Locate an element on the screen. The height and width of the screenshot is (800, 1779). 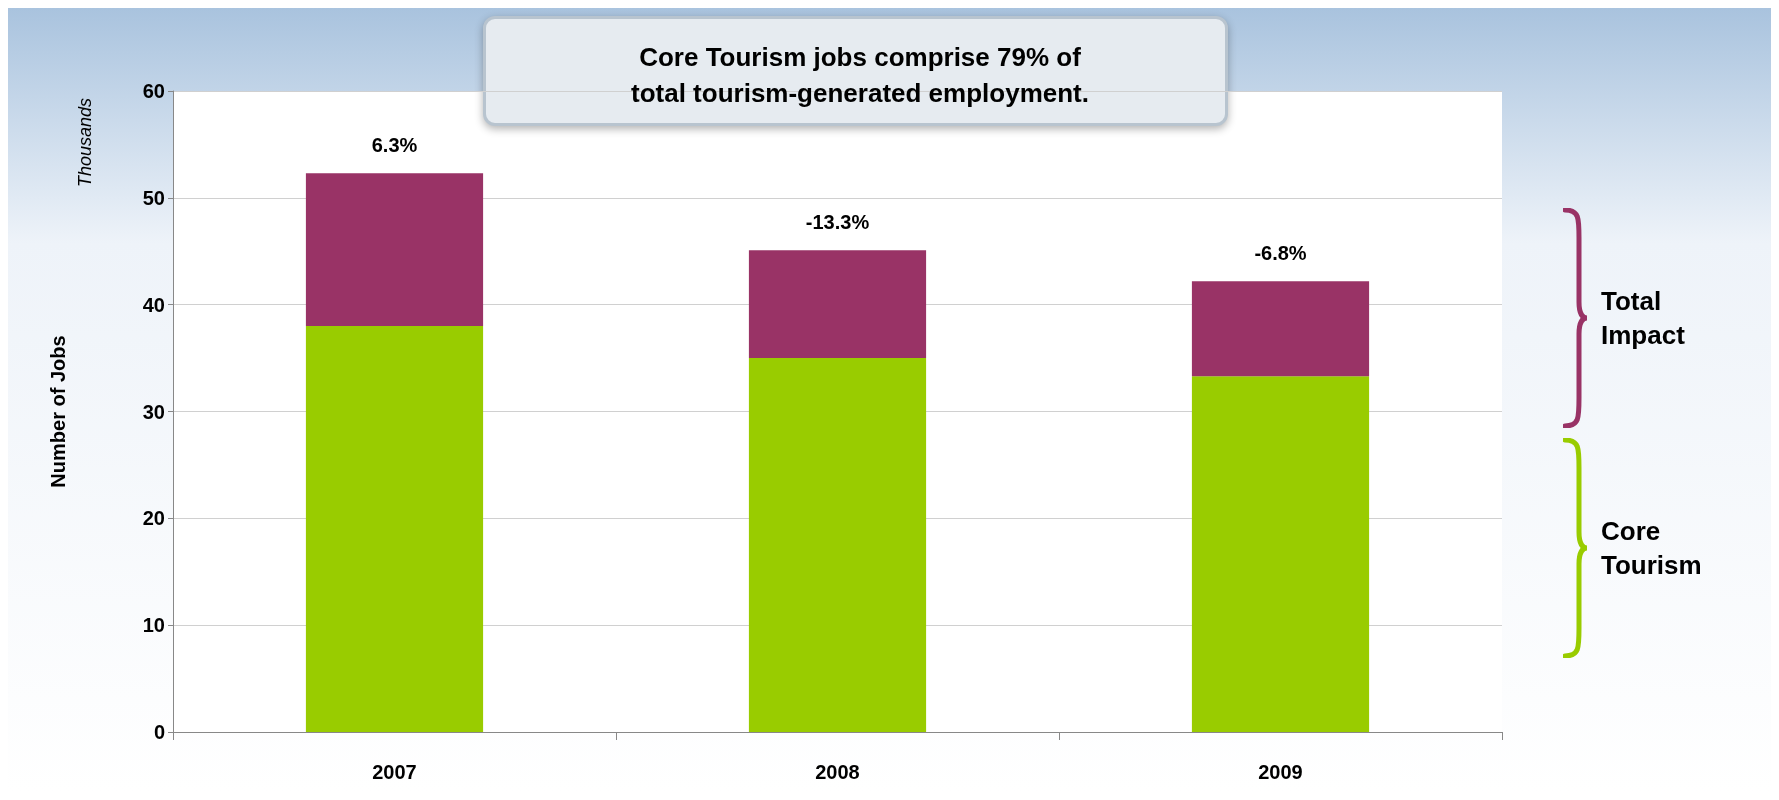
y-tick-label: 30 is located at coordinates (153, 411).